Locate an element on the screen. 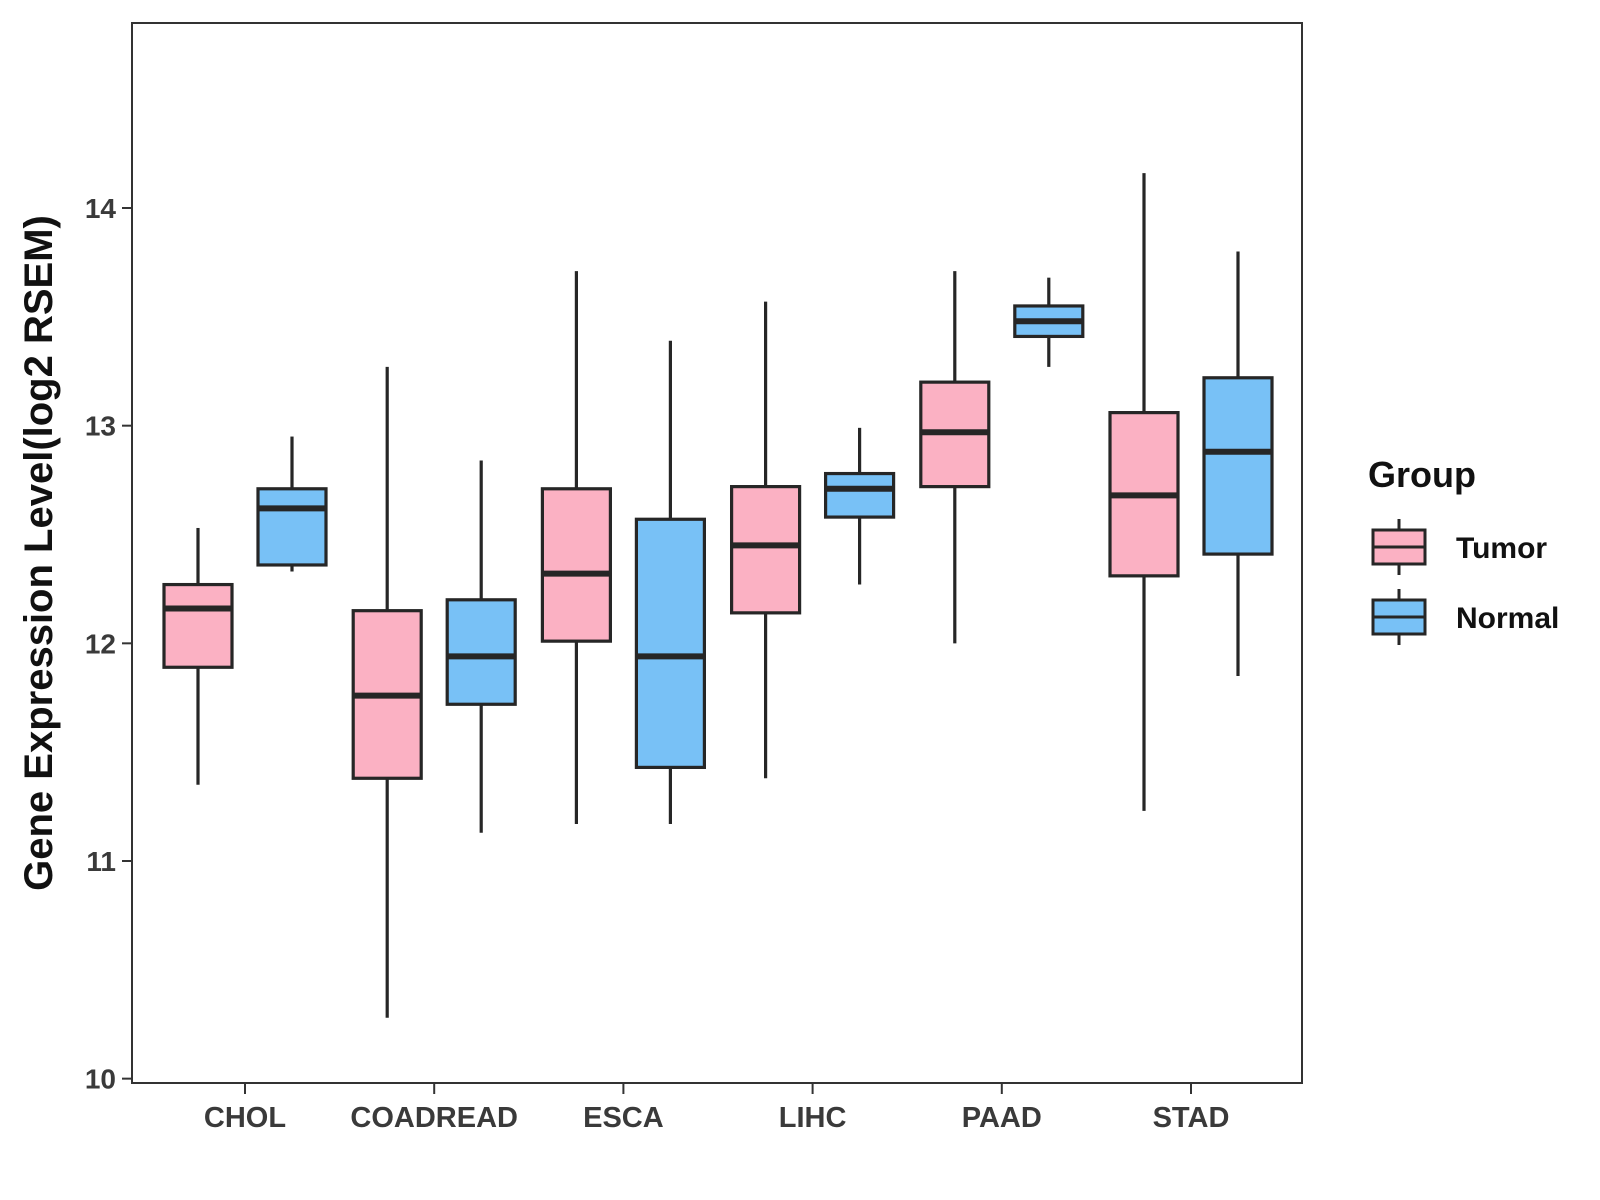 This screenshot has height=1200, width=1600. y-tick-label: 11 is located at coordinates (101, 861).